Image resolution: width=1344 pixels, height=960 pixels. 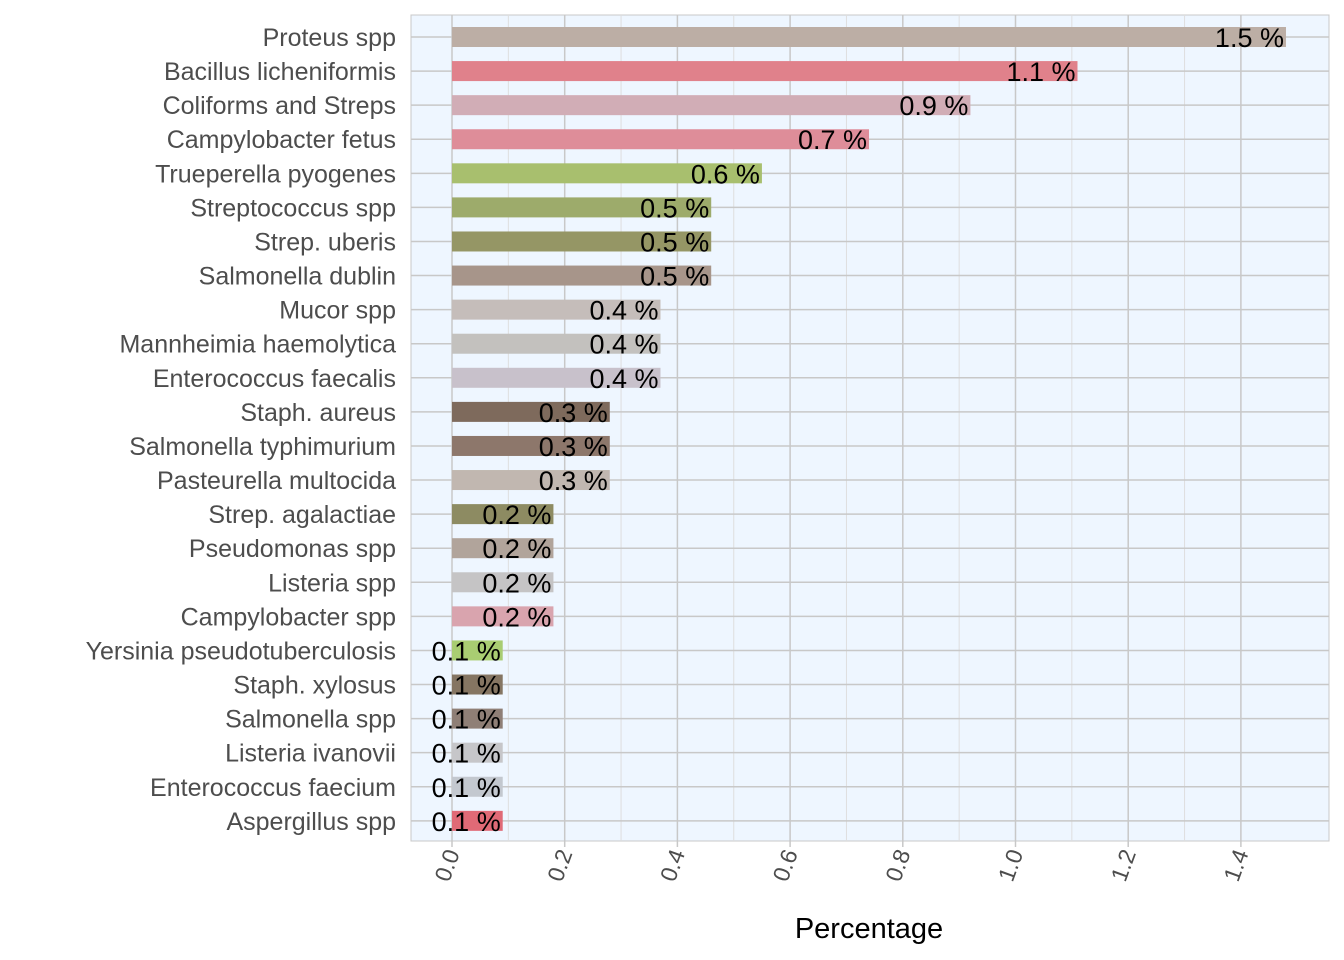 What do you see at coordinates (832, 140) in the screenshot?
I see `data-label: 0.7 %` at bounding box center [832, 140].